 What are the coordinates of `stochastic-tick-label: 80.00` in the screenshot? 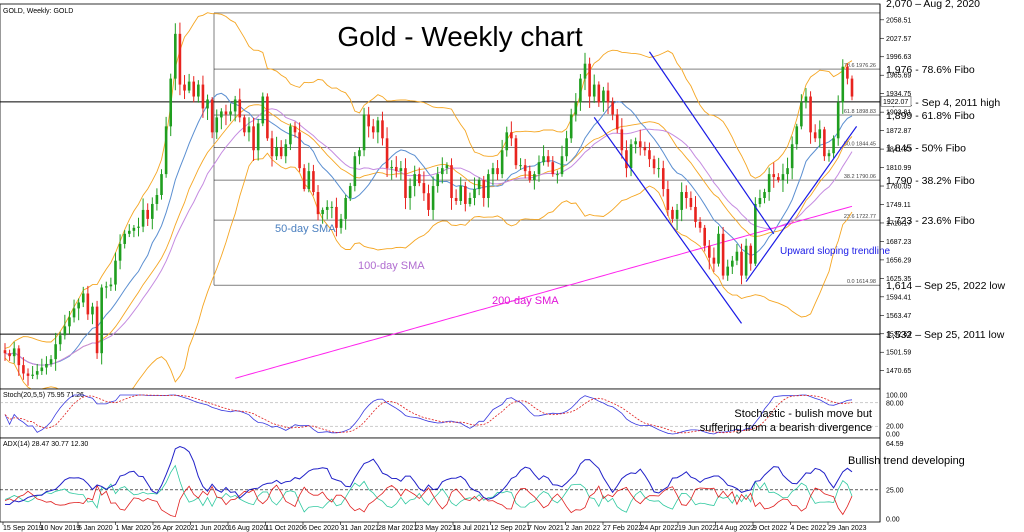 It's located at (895, 403).